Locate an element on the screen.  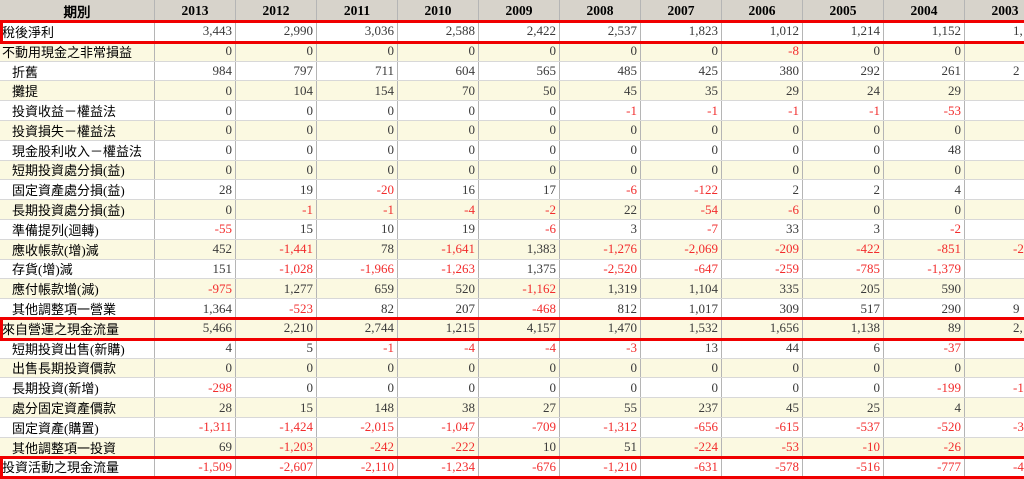
row-label: 出售長期投資價款 is located at coordinates (77, 368).